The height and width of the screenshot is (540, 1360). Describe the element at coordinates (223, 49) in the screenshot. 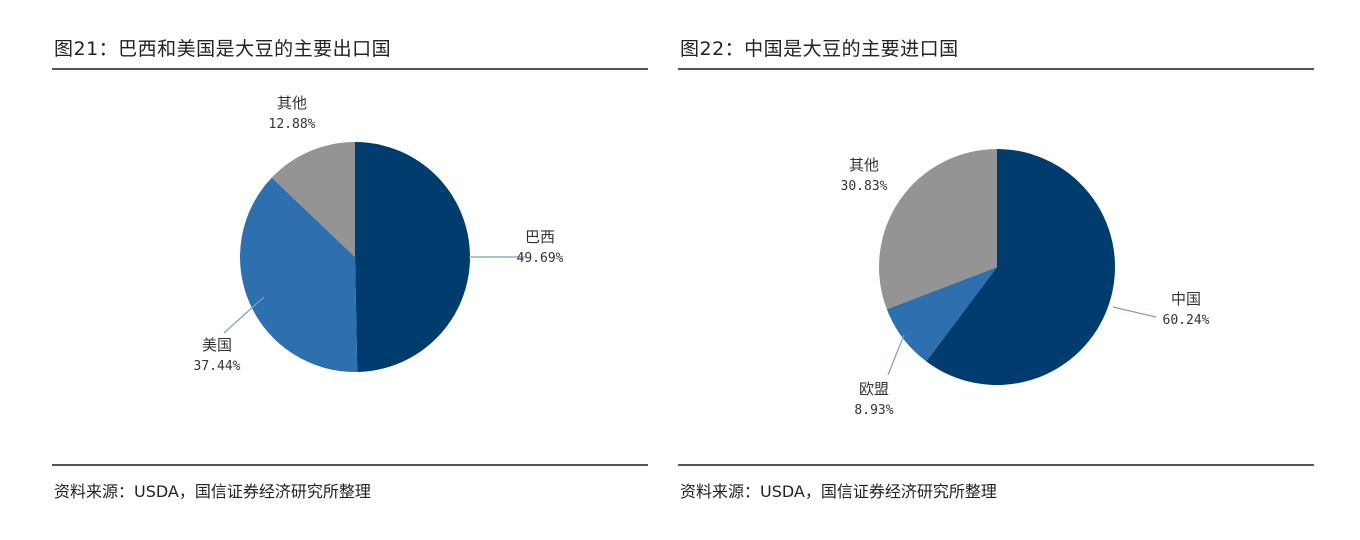

I see `figure-title: 图21：巴西和美国是大豆的主要出口国` at that location.